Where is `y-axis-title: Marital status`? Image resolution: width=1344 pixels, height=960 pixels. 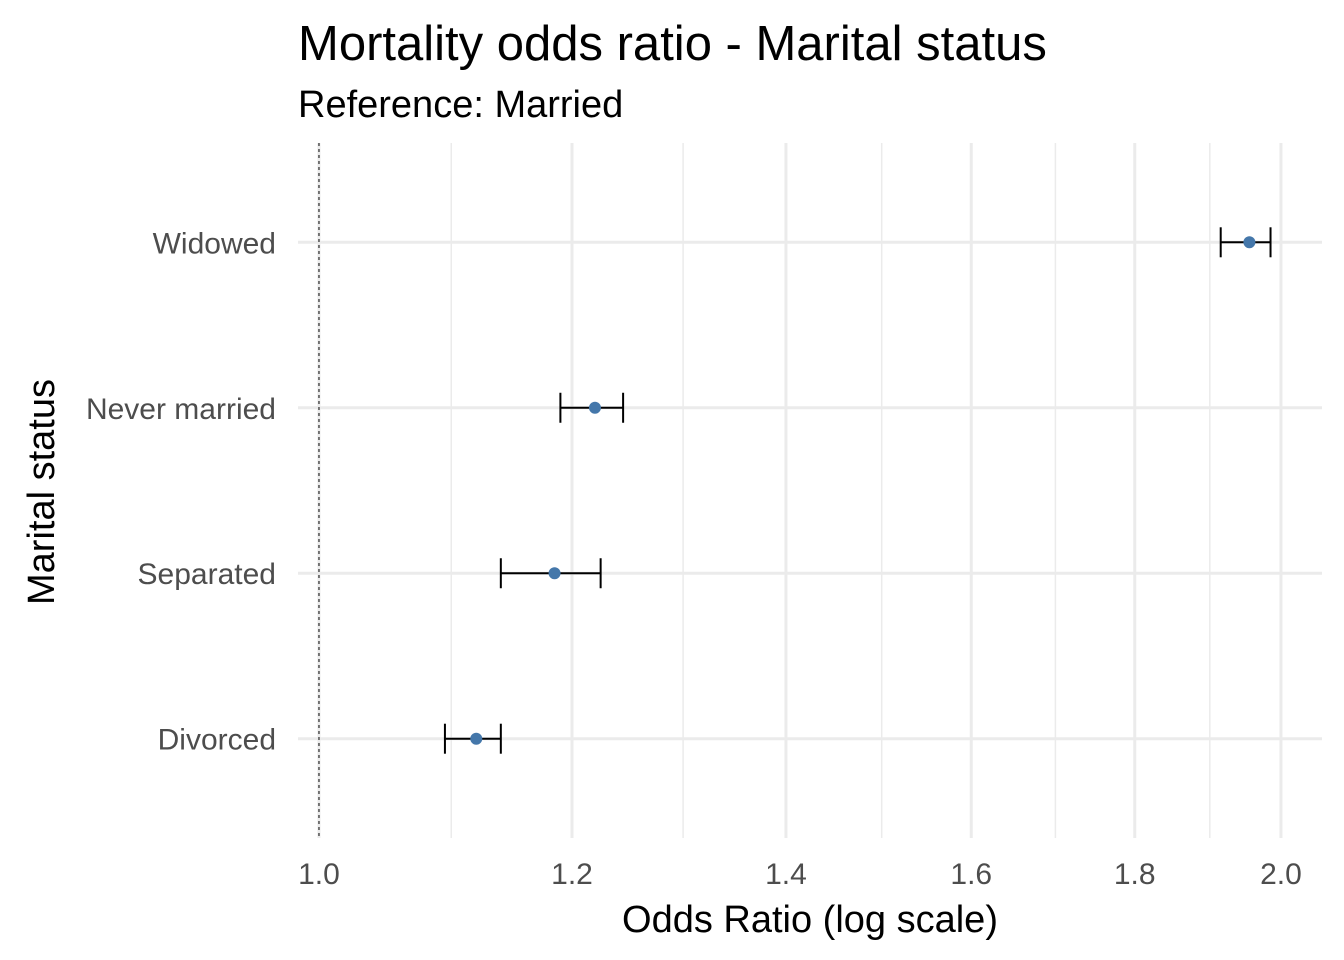 y-axis-title: Marital status is located at coordinates (42, 492).